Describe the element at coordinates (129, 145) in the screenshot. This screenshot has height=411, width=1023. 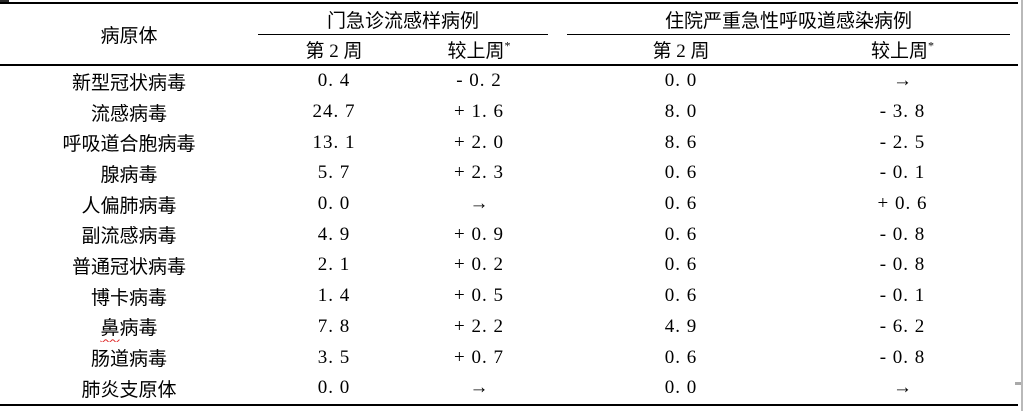
I see `pathogen-name-cell: 呼吸道合胞病毒` at that location.